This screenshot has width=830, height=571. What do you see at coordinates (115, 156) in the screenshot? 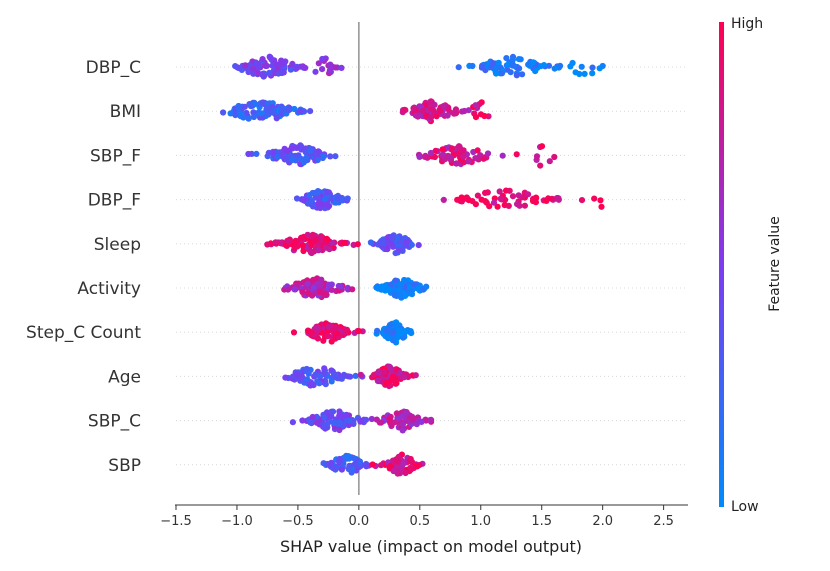
I see `feature-label: SBP_F` at bounding box center [115, 156].